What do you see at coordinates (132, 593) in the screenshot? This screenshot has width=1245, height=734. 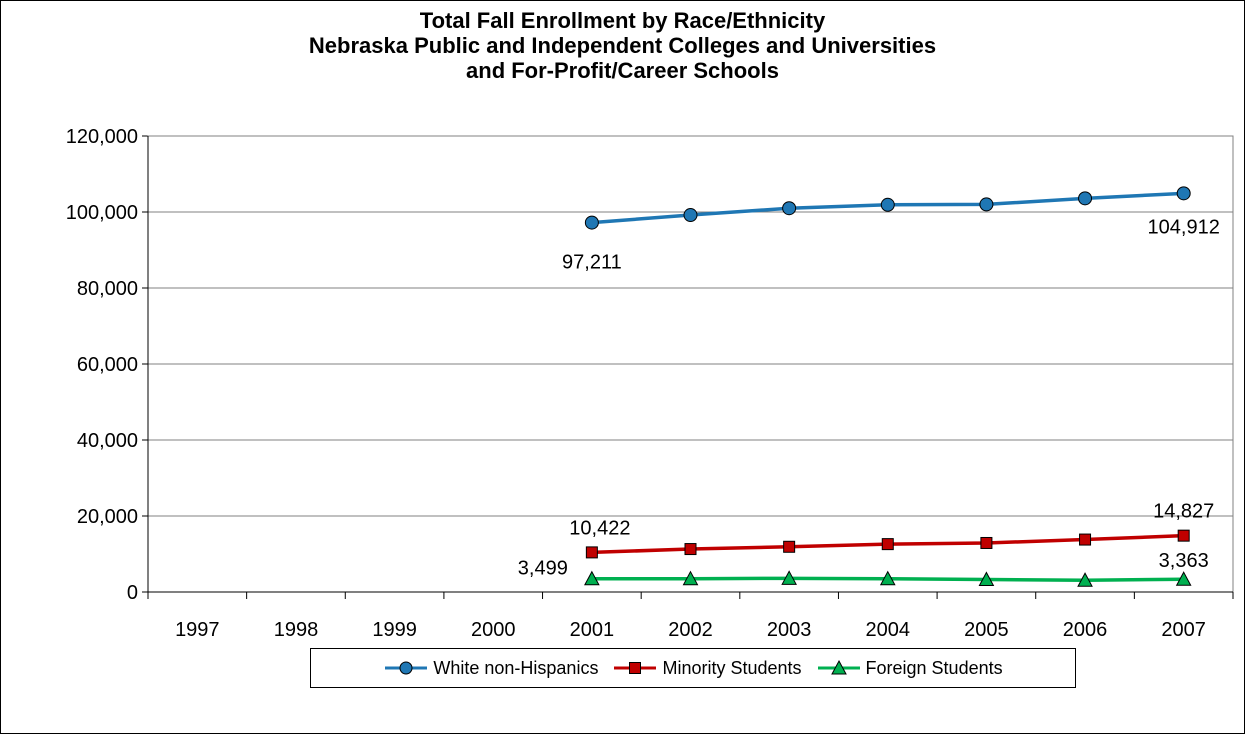 I see `y-tick-label: 0` at bounding box center [132, 593].